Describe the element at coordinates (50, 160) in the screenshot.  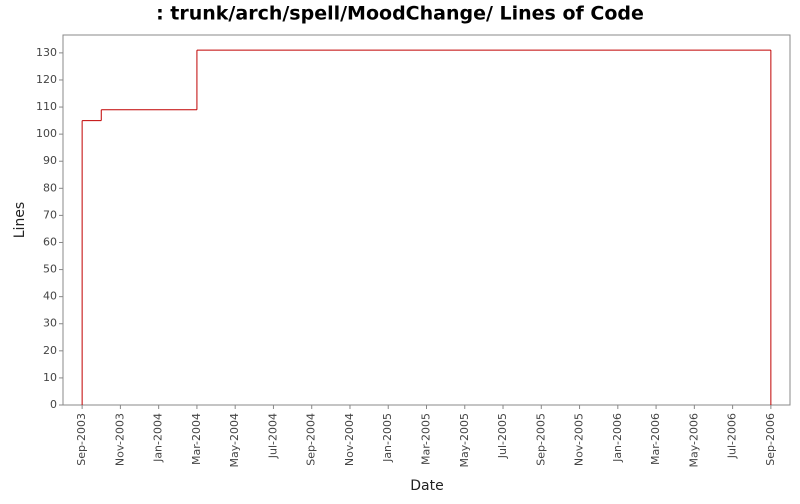
I see `y-tick-label: 90` at that location.